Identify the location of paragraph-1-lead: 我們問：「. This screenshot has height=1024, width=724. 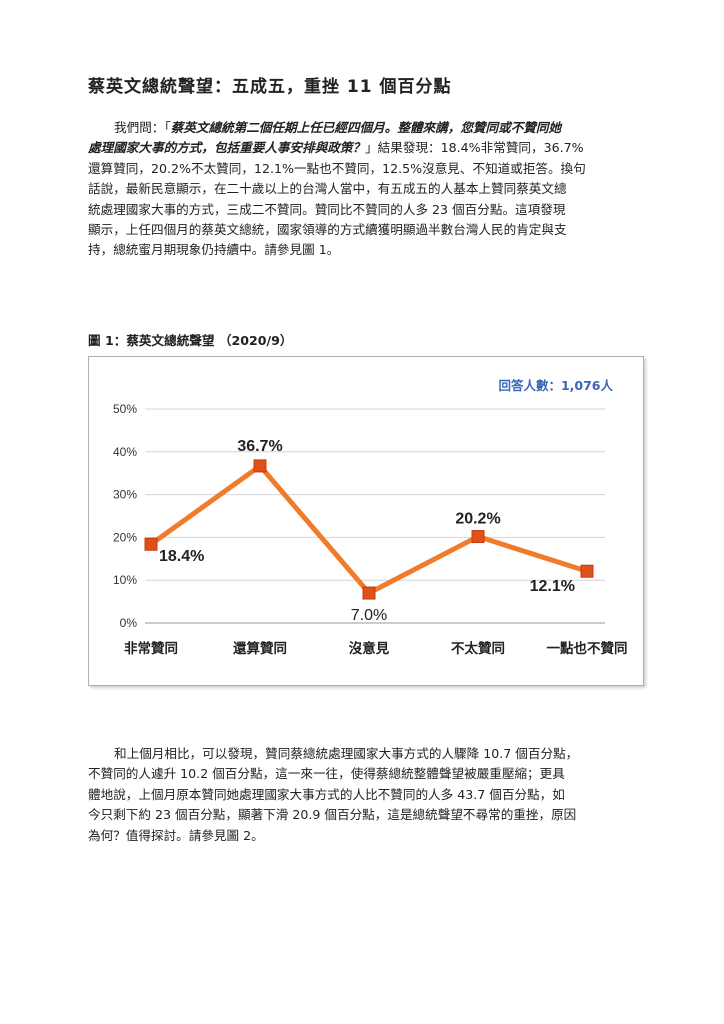
(142, 127).